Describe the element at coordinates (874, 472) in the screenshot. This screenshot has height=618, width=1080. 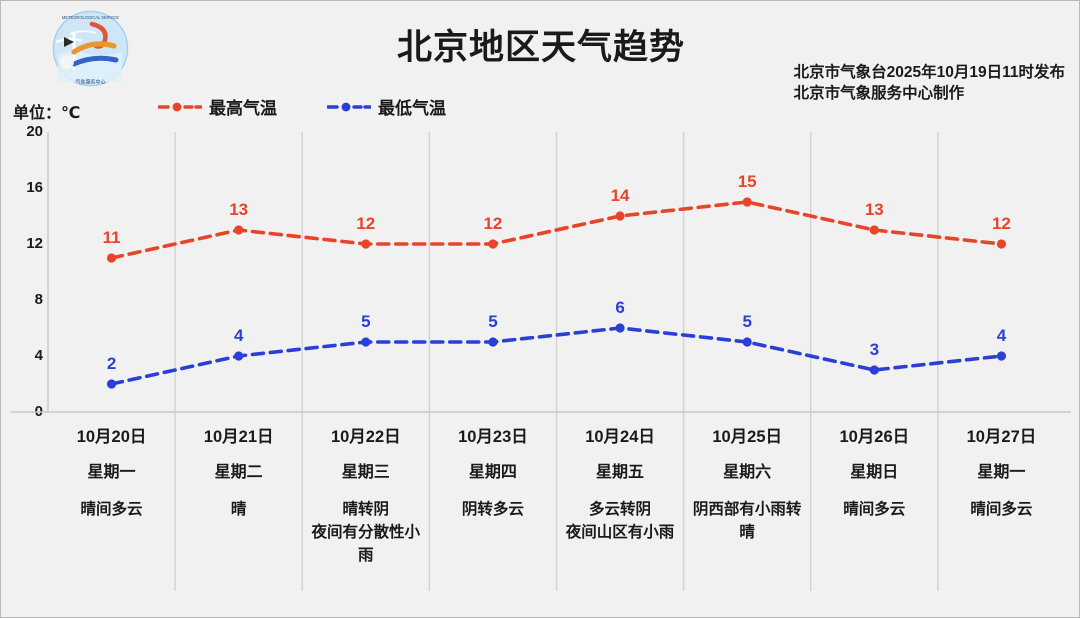
I see `forecast-weekday: 星期日` at that location.